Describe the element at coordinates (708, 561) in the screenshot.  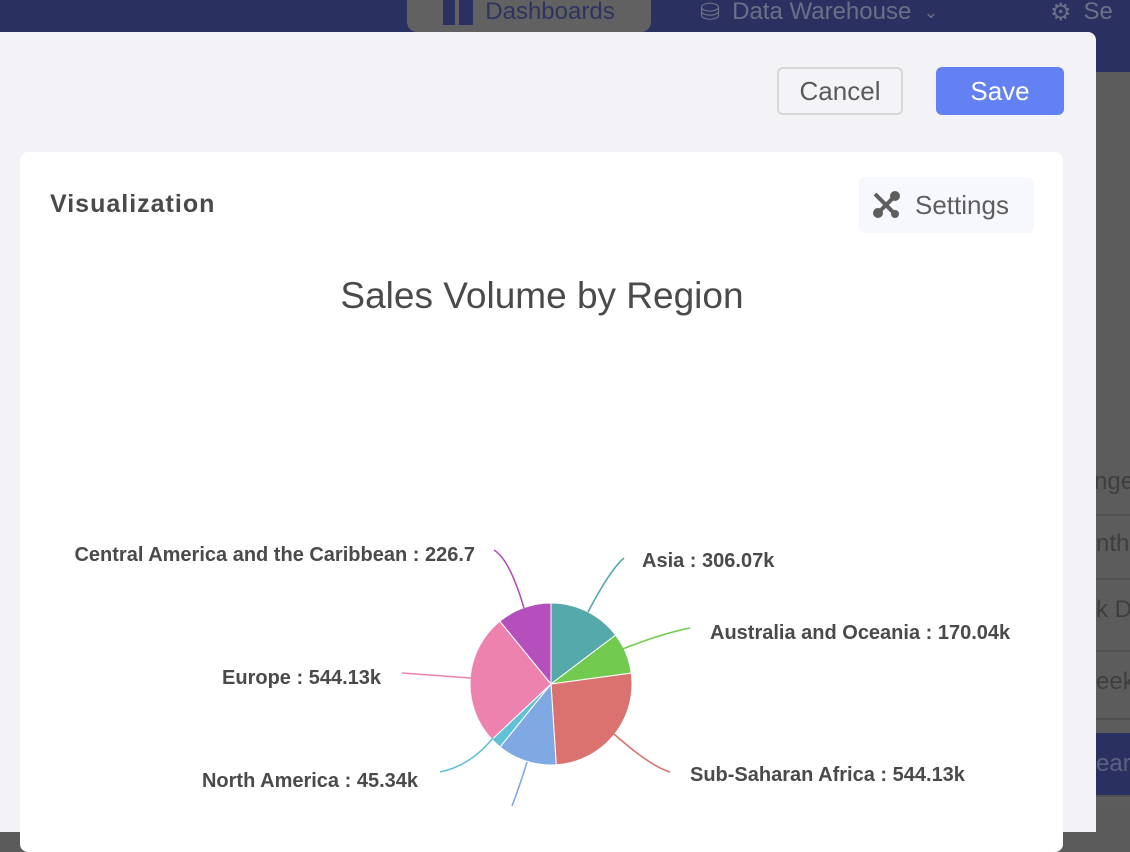
I see `data-label: Asia : 306.07k` at that location.